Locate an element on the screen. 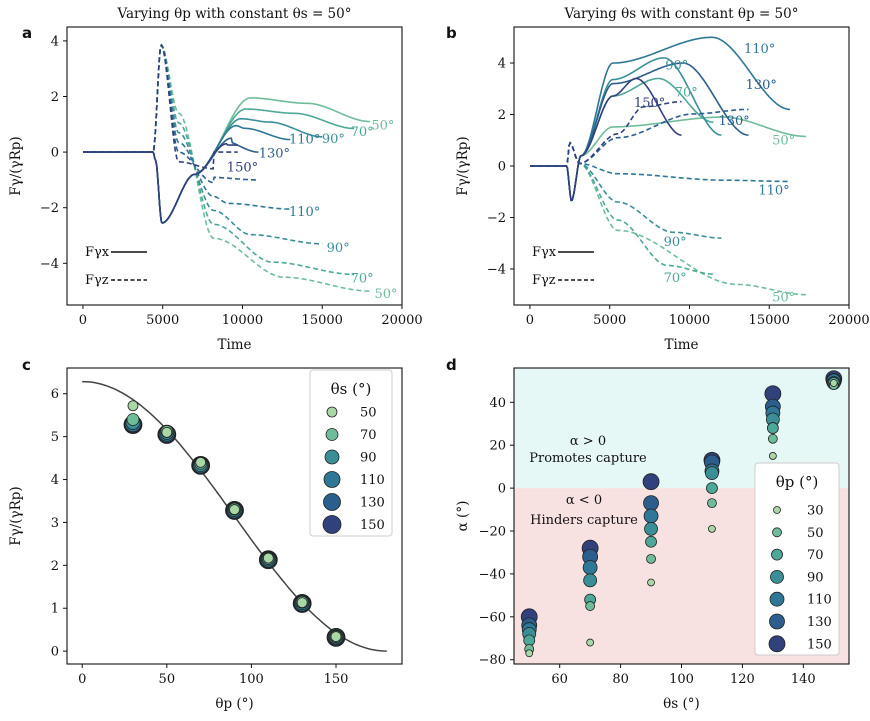  legend-entry-label: 50 is located at coordinates (368, 413).